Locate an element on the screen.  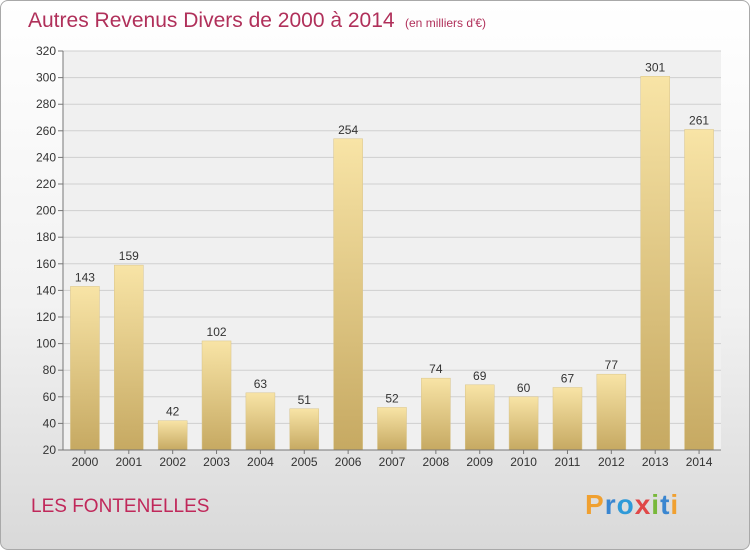
y-tick-label: 240 is located at coordinates (46, 157).